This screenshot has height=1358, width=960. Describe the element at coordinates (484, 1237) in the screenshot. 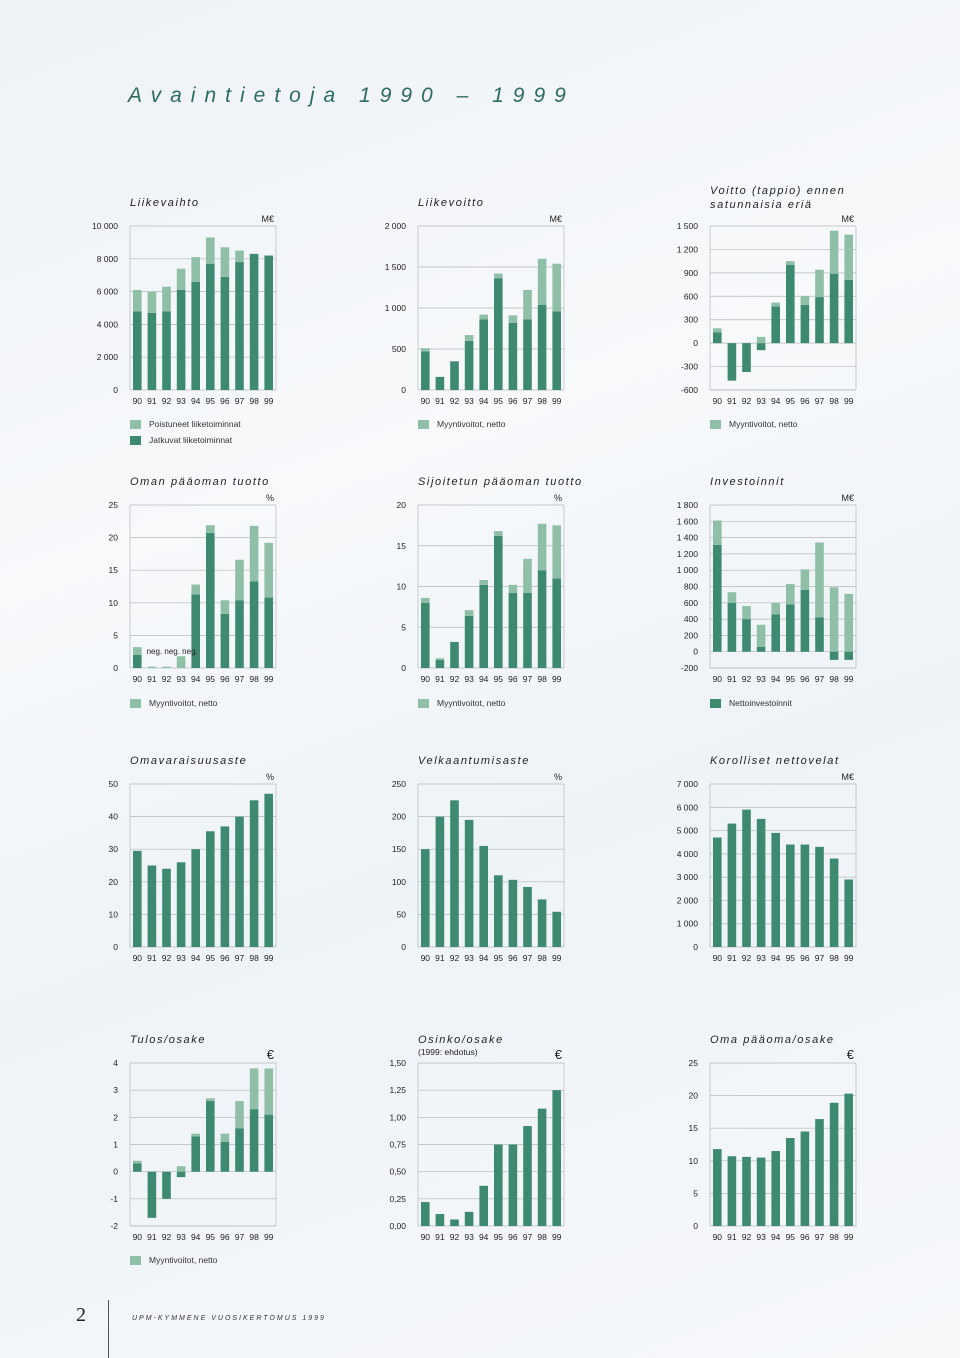

I see `category-label: 94` at that location.